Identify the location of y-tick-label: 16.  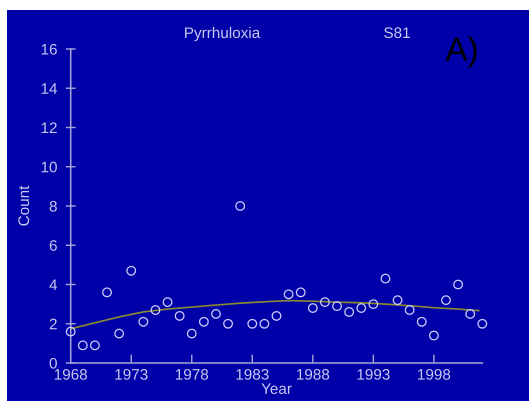
(49, 49).